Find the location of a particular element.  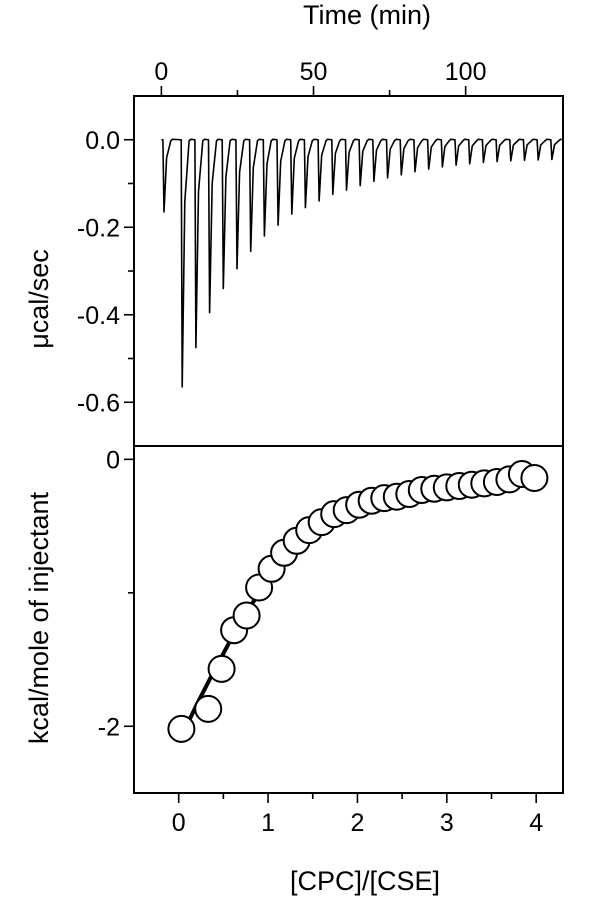

bottom-y-tick-label: 0 is located at coordinates (113, 460).